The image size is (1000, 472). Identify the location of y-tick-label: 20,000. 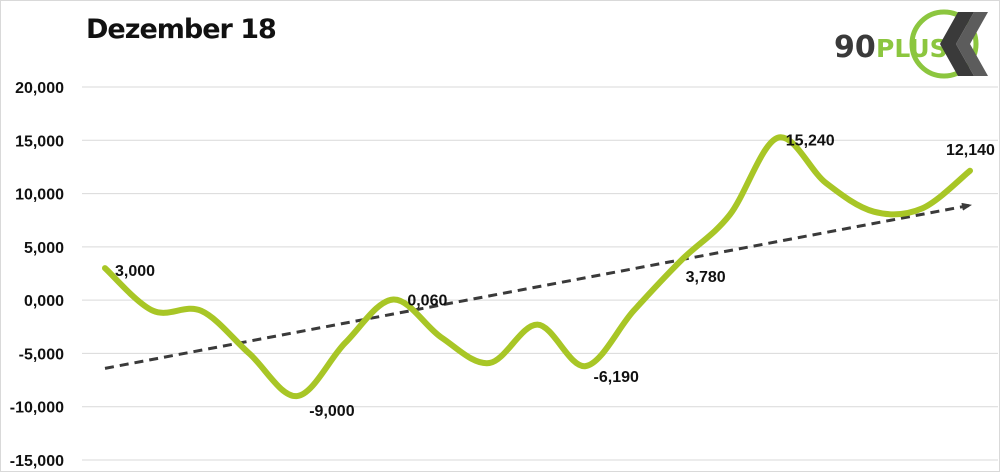
(39, 88).